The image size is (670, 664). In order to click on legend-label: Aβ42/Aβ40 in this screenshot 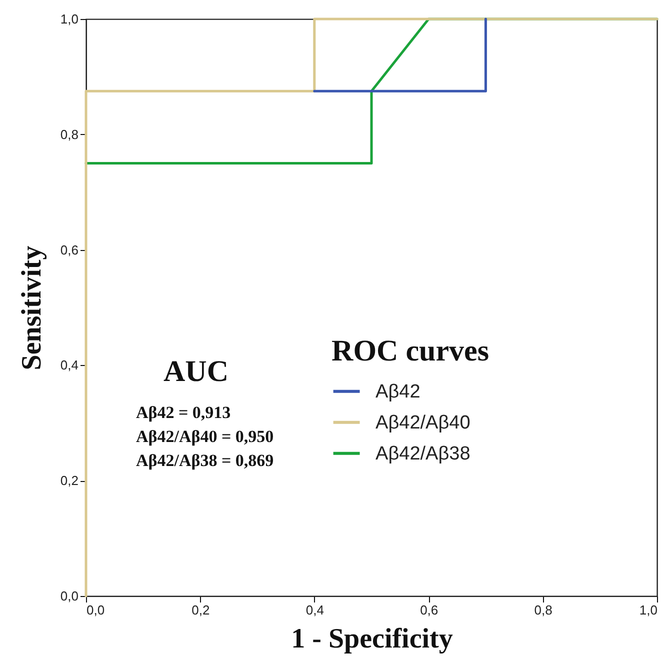, I will do `click(423, 423)`.